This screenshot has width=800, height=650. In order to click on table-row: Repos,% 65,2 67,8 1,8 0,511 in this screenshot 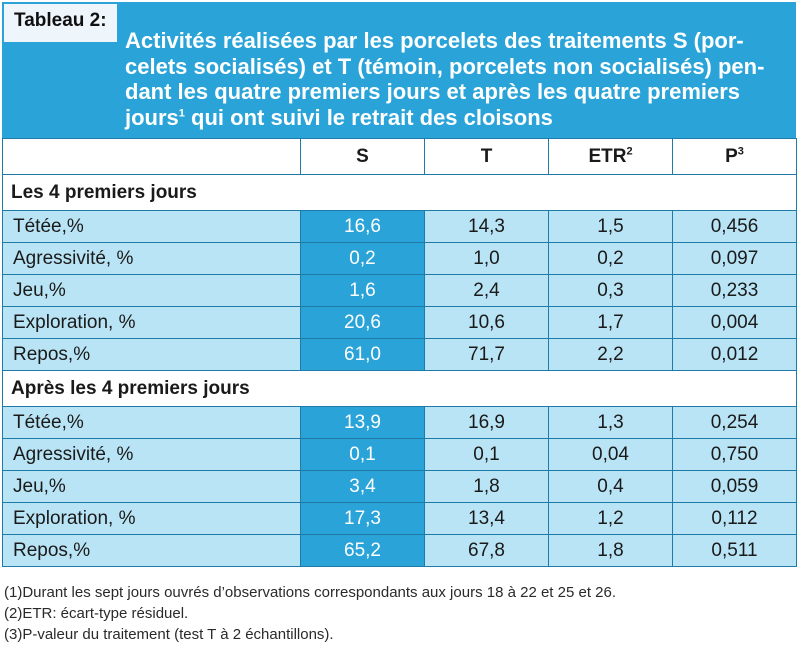, I will do `click(399, 550)`.